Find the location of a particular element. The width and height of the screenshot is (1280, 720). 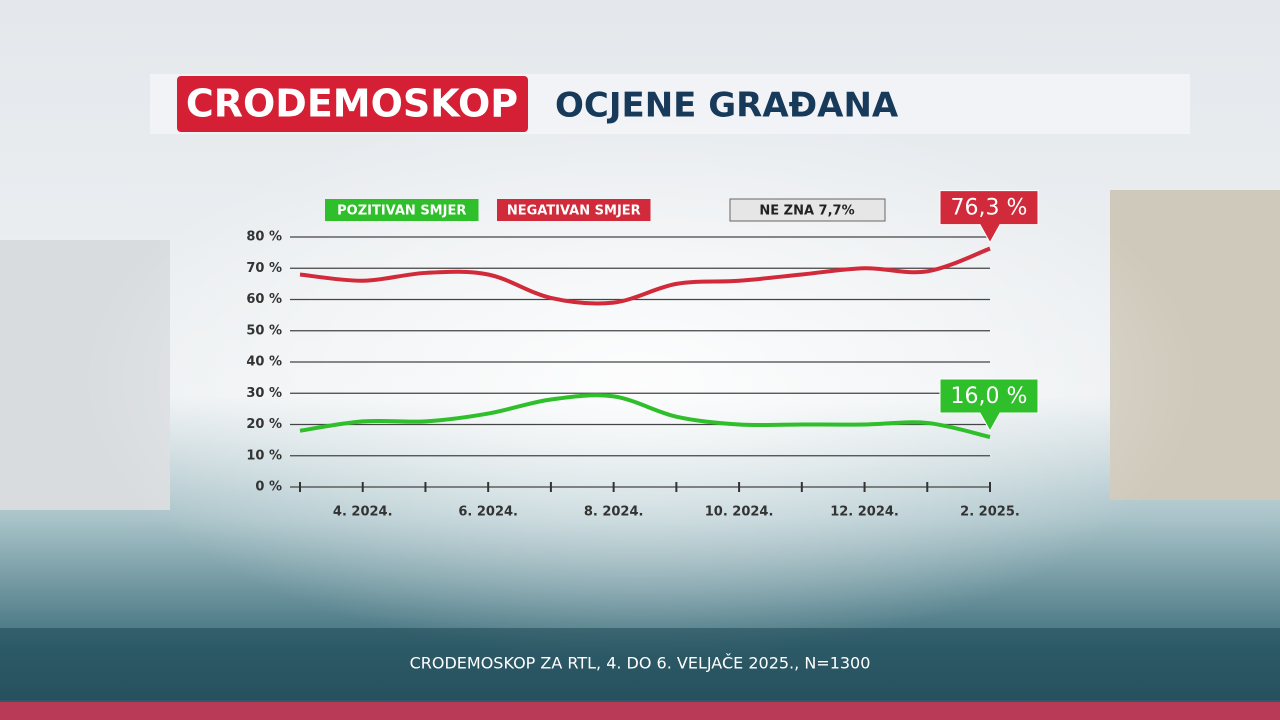

y-tick-label: 30 % is located at coordinates (264, 393).